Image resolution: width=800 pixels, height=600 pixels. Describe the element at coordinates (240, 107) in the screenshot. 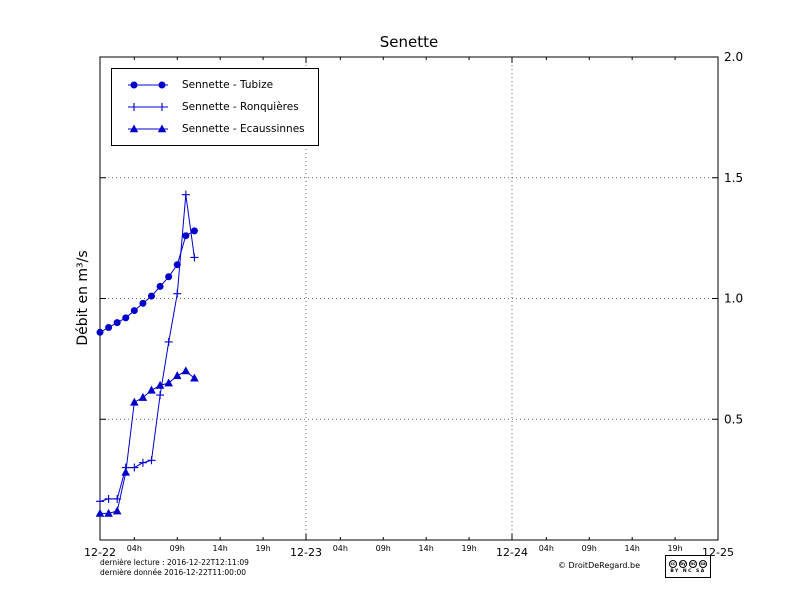

I see `legend-label-ronquieres: Sennette - Ronquières` at that location.